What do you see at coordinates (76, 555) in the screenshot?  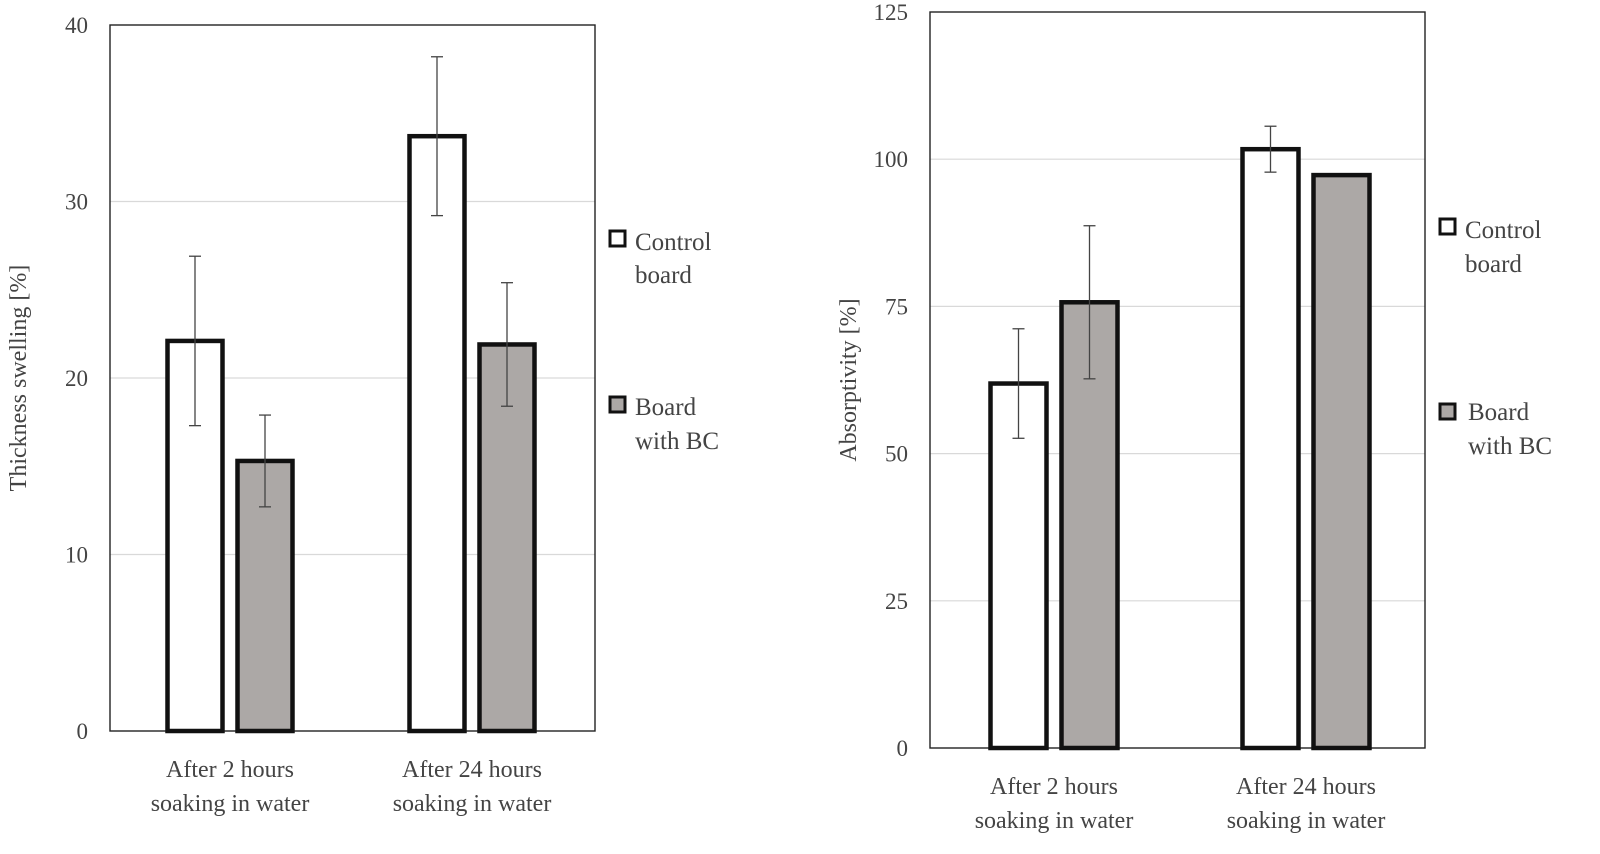 I see `y-tick-label: 10` at bounding box center [76, 555].